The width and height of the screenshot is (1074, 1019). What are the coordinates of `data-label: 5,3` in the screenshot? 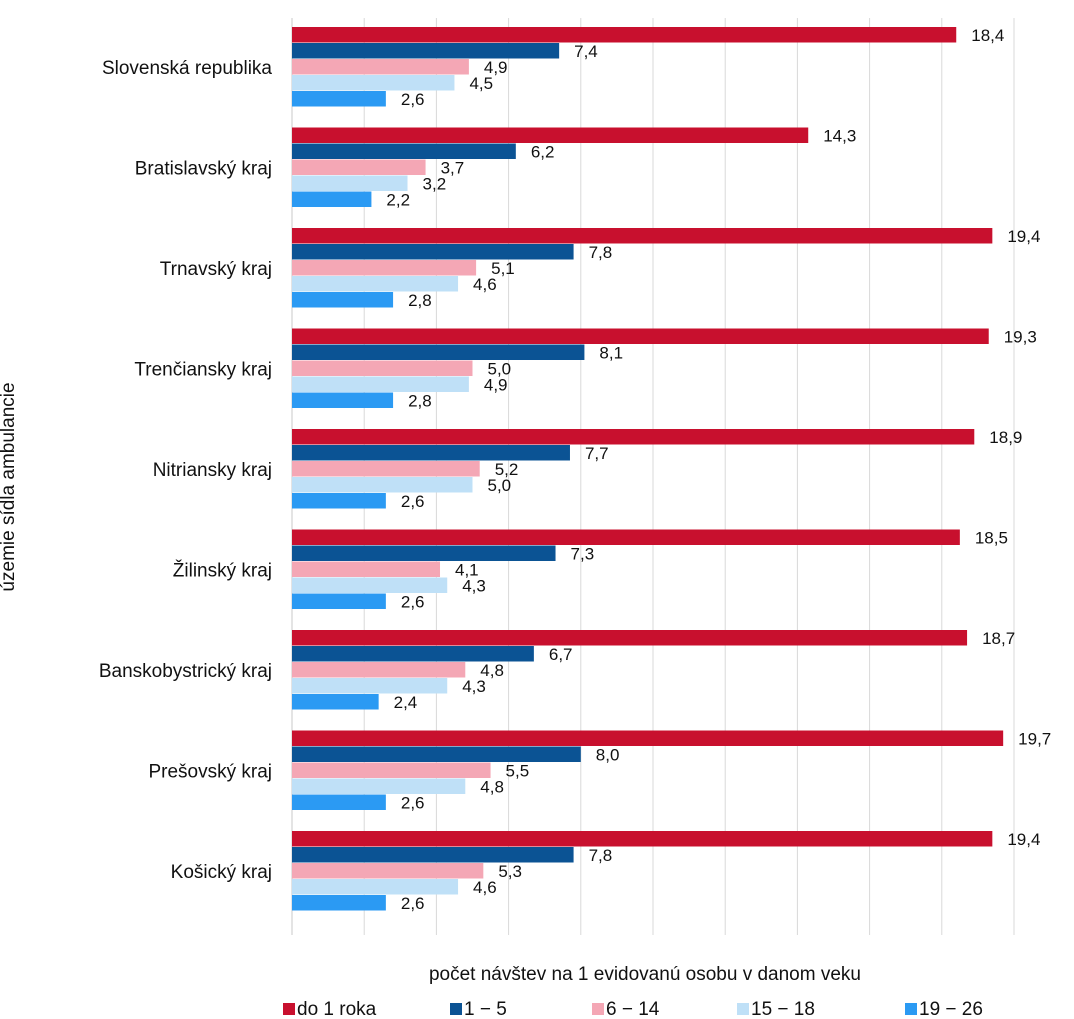 It's located at (510, 871).